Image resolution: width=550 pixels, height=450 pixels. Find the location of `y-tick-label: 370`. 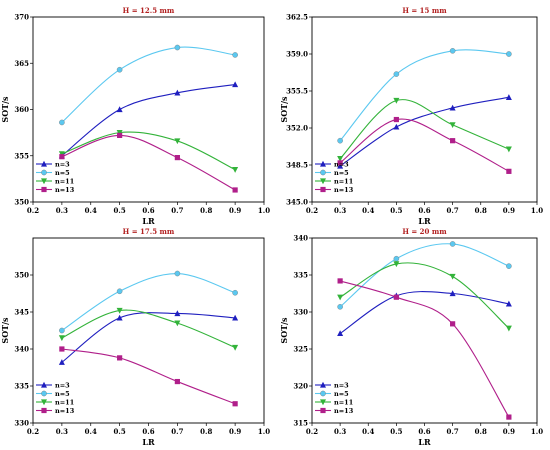

y-tick-label: 370 is located at coordinates (21, 17).